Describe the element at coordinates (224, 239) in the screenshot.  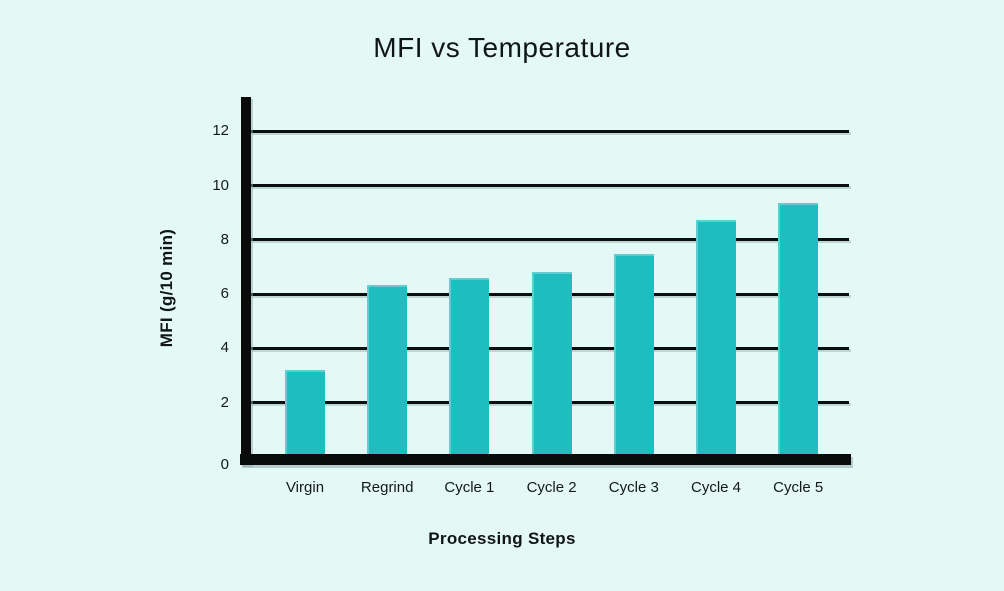
I see `y-tick-label: 8` at that location.